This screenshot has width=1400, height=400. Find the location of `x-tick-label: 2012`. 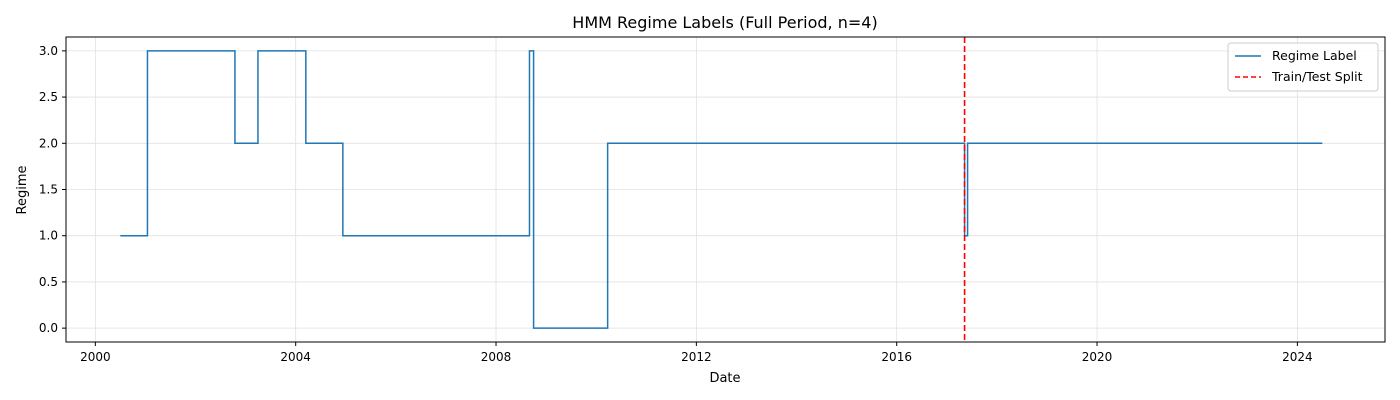

x-tick-label: 2012 is located at coordinates (696, 357).